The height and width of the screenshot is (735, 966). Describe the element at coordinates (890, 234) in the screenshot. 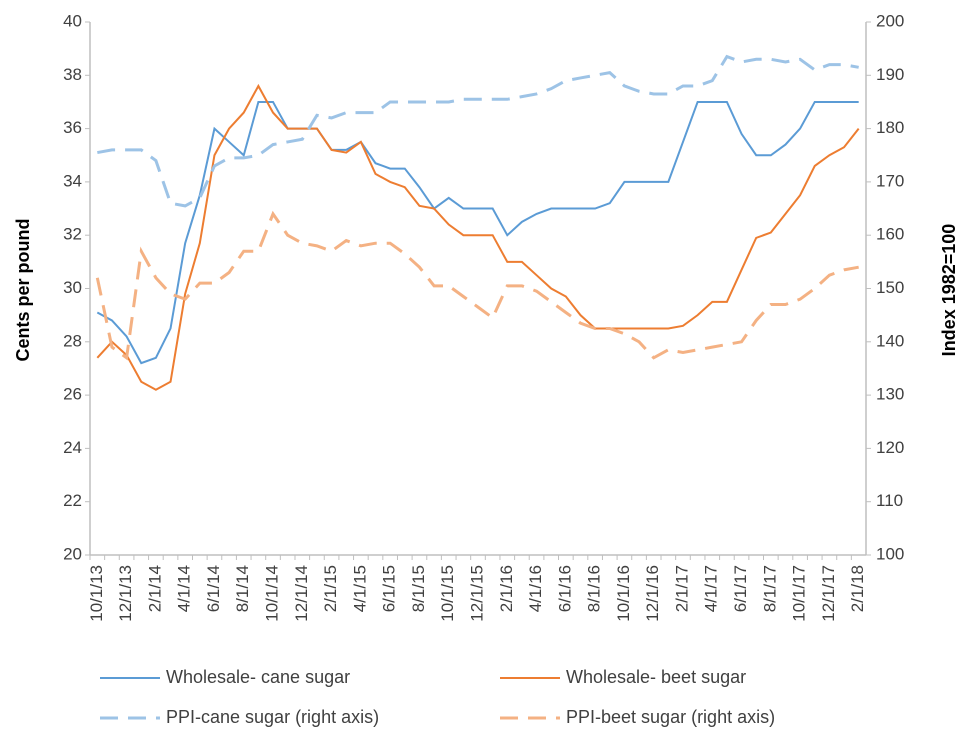

I see `y2-tick-label: 160` at that location.